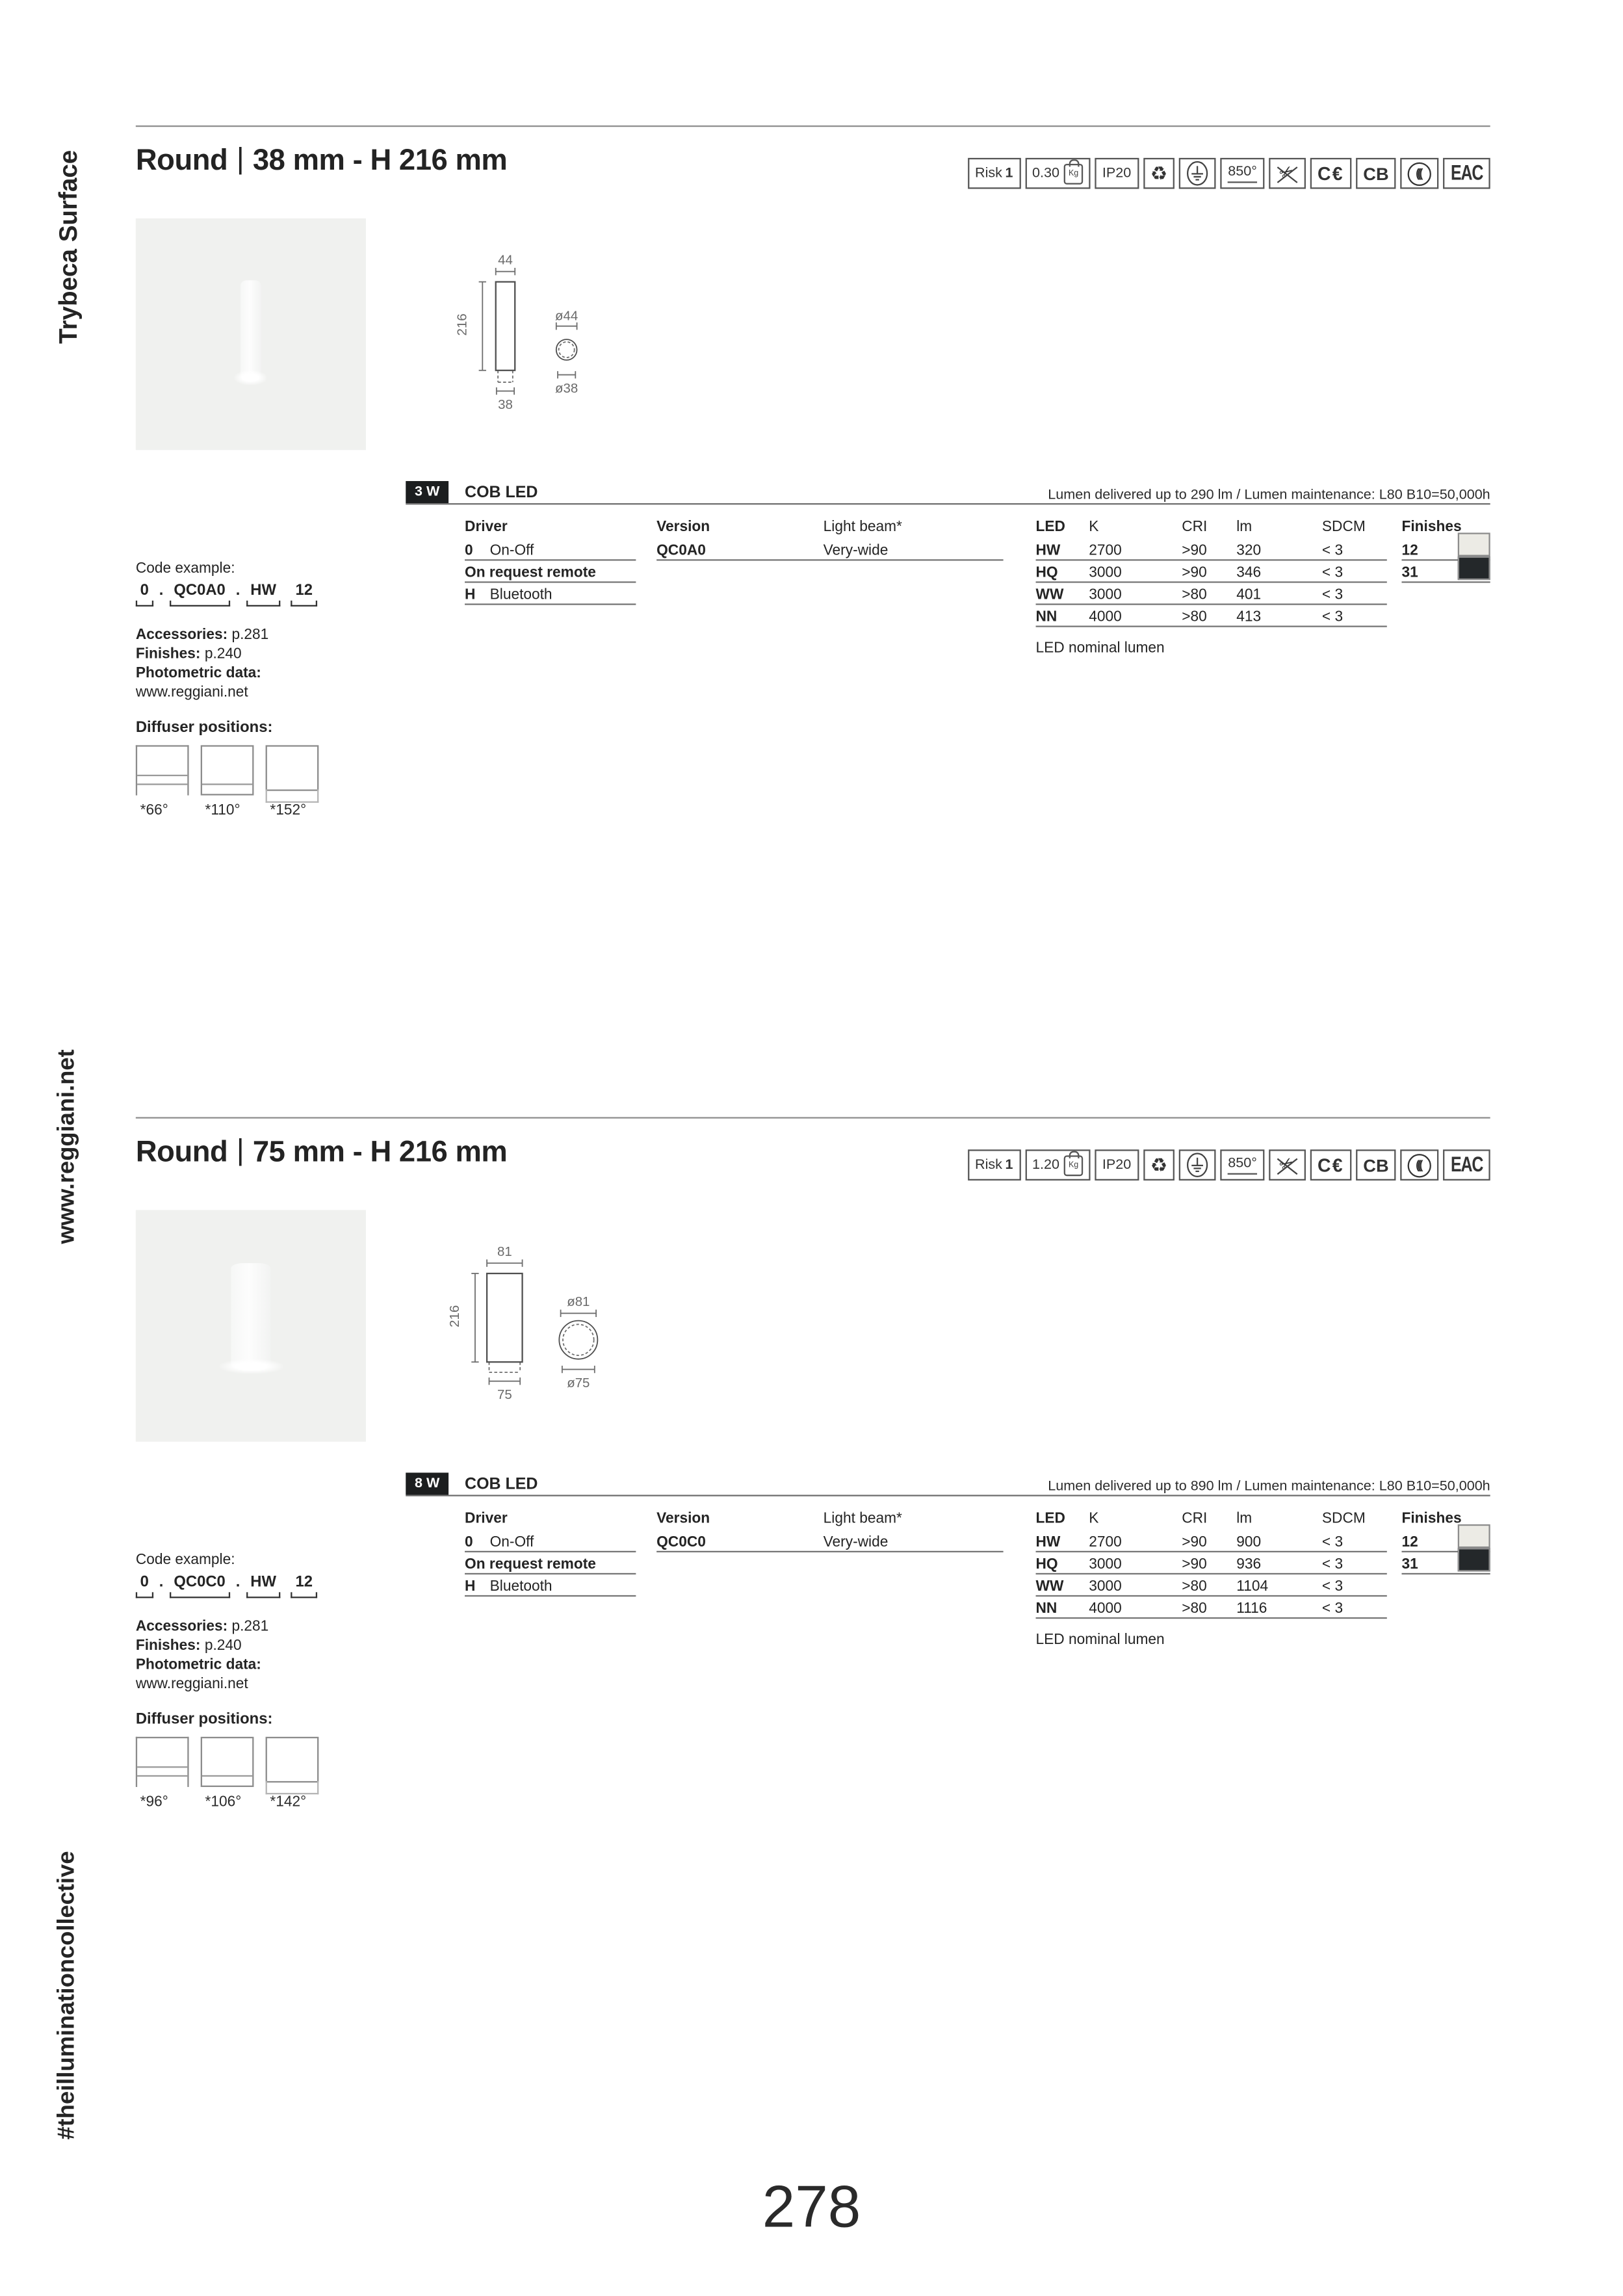 The width and height of the screenshot is (1623, 2296). What do you see at coordinates (224, 1802) in the screenshot?
I see `diffuser-angle: *106°` at bounding box center [224, 1802].